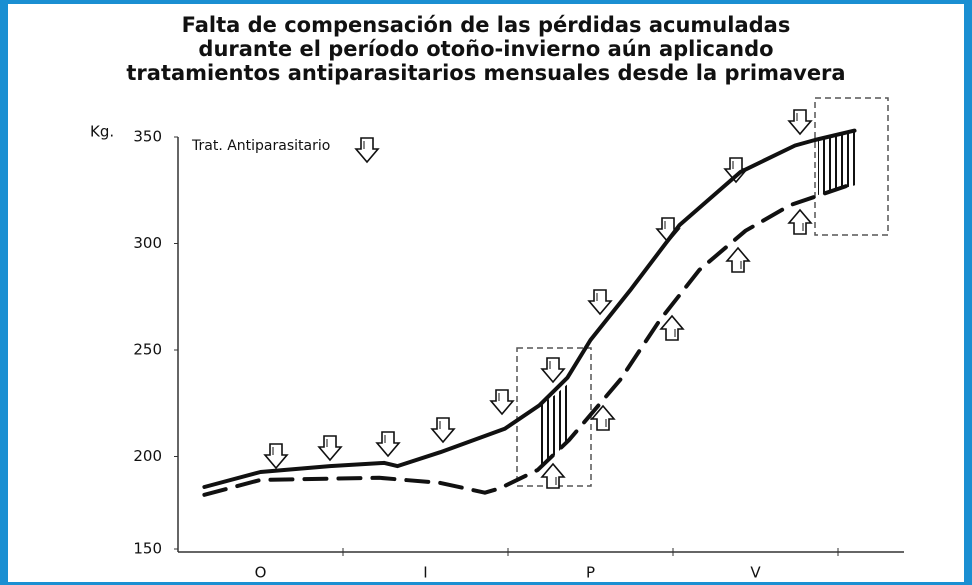  What do you see at coordinates (260, 146) in the screenshot?
I see `annotation: Trat. Antiparasitario` at bounding box center [260, 146].